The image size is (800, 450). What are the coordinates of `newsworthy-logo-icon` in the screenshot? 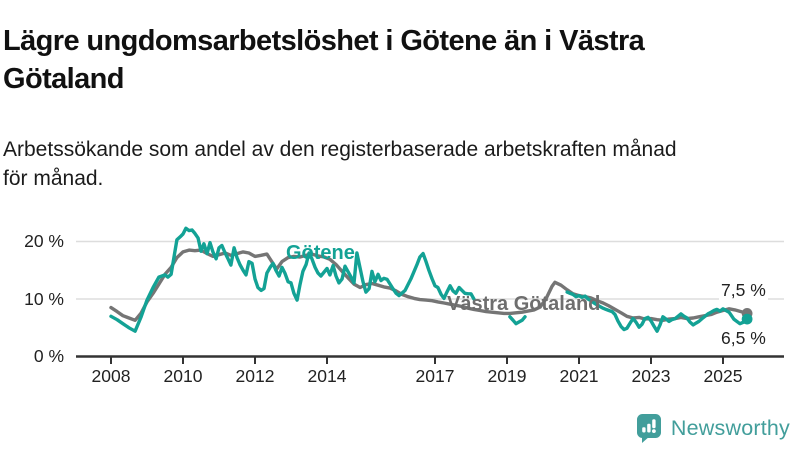 It's located at (648, 428).